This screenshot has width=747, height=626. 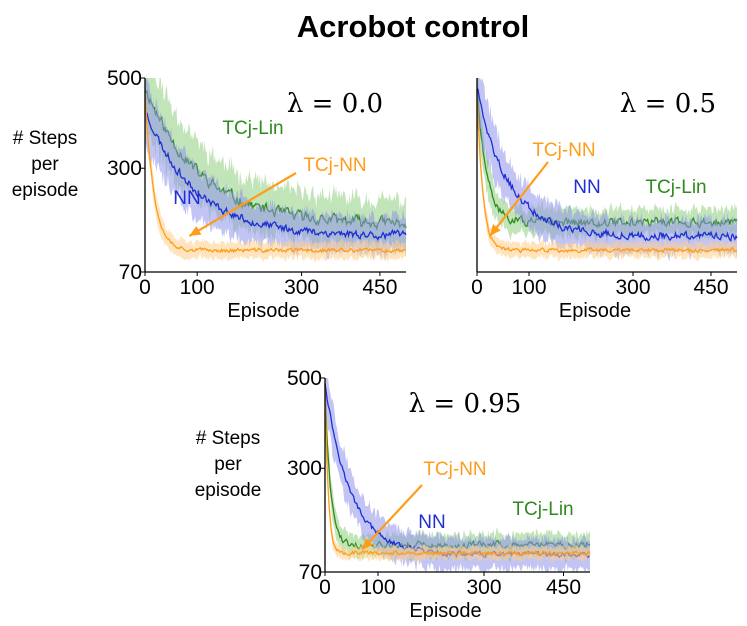 I want to click on nn-line, so click(x=275, y=175).